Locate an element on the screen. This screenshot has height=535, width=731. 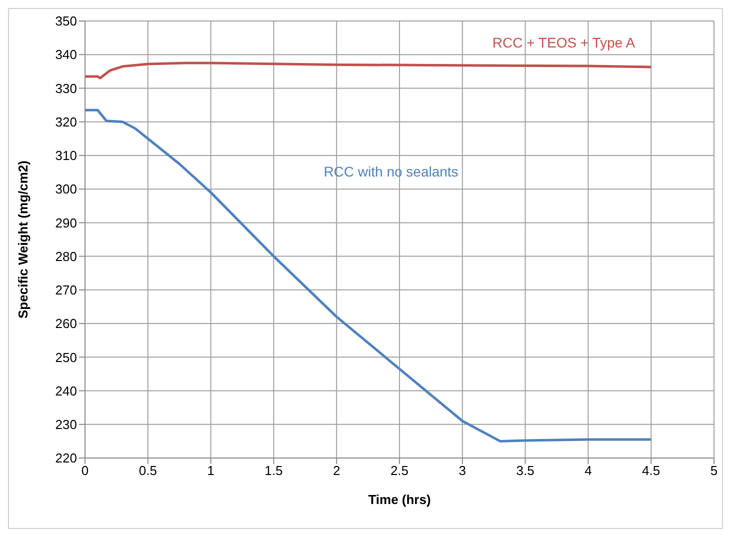
y-tick-label: 300 is located at coordinates (66, 189).